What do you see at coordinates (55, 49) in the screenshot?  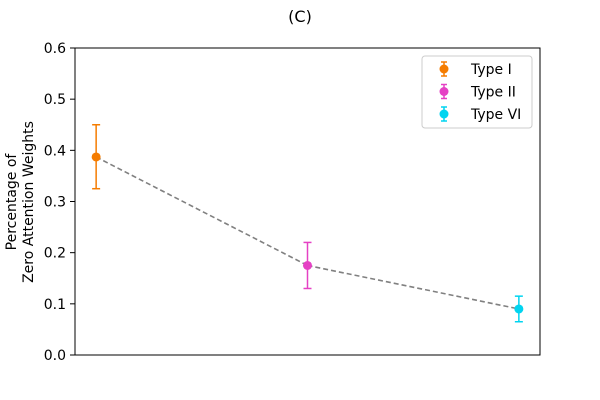 I see `y-tick-label: 0.6` at bounding box center [55, 49].